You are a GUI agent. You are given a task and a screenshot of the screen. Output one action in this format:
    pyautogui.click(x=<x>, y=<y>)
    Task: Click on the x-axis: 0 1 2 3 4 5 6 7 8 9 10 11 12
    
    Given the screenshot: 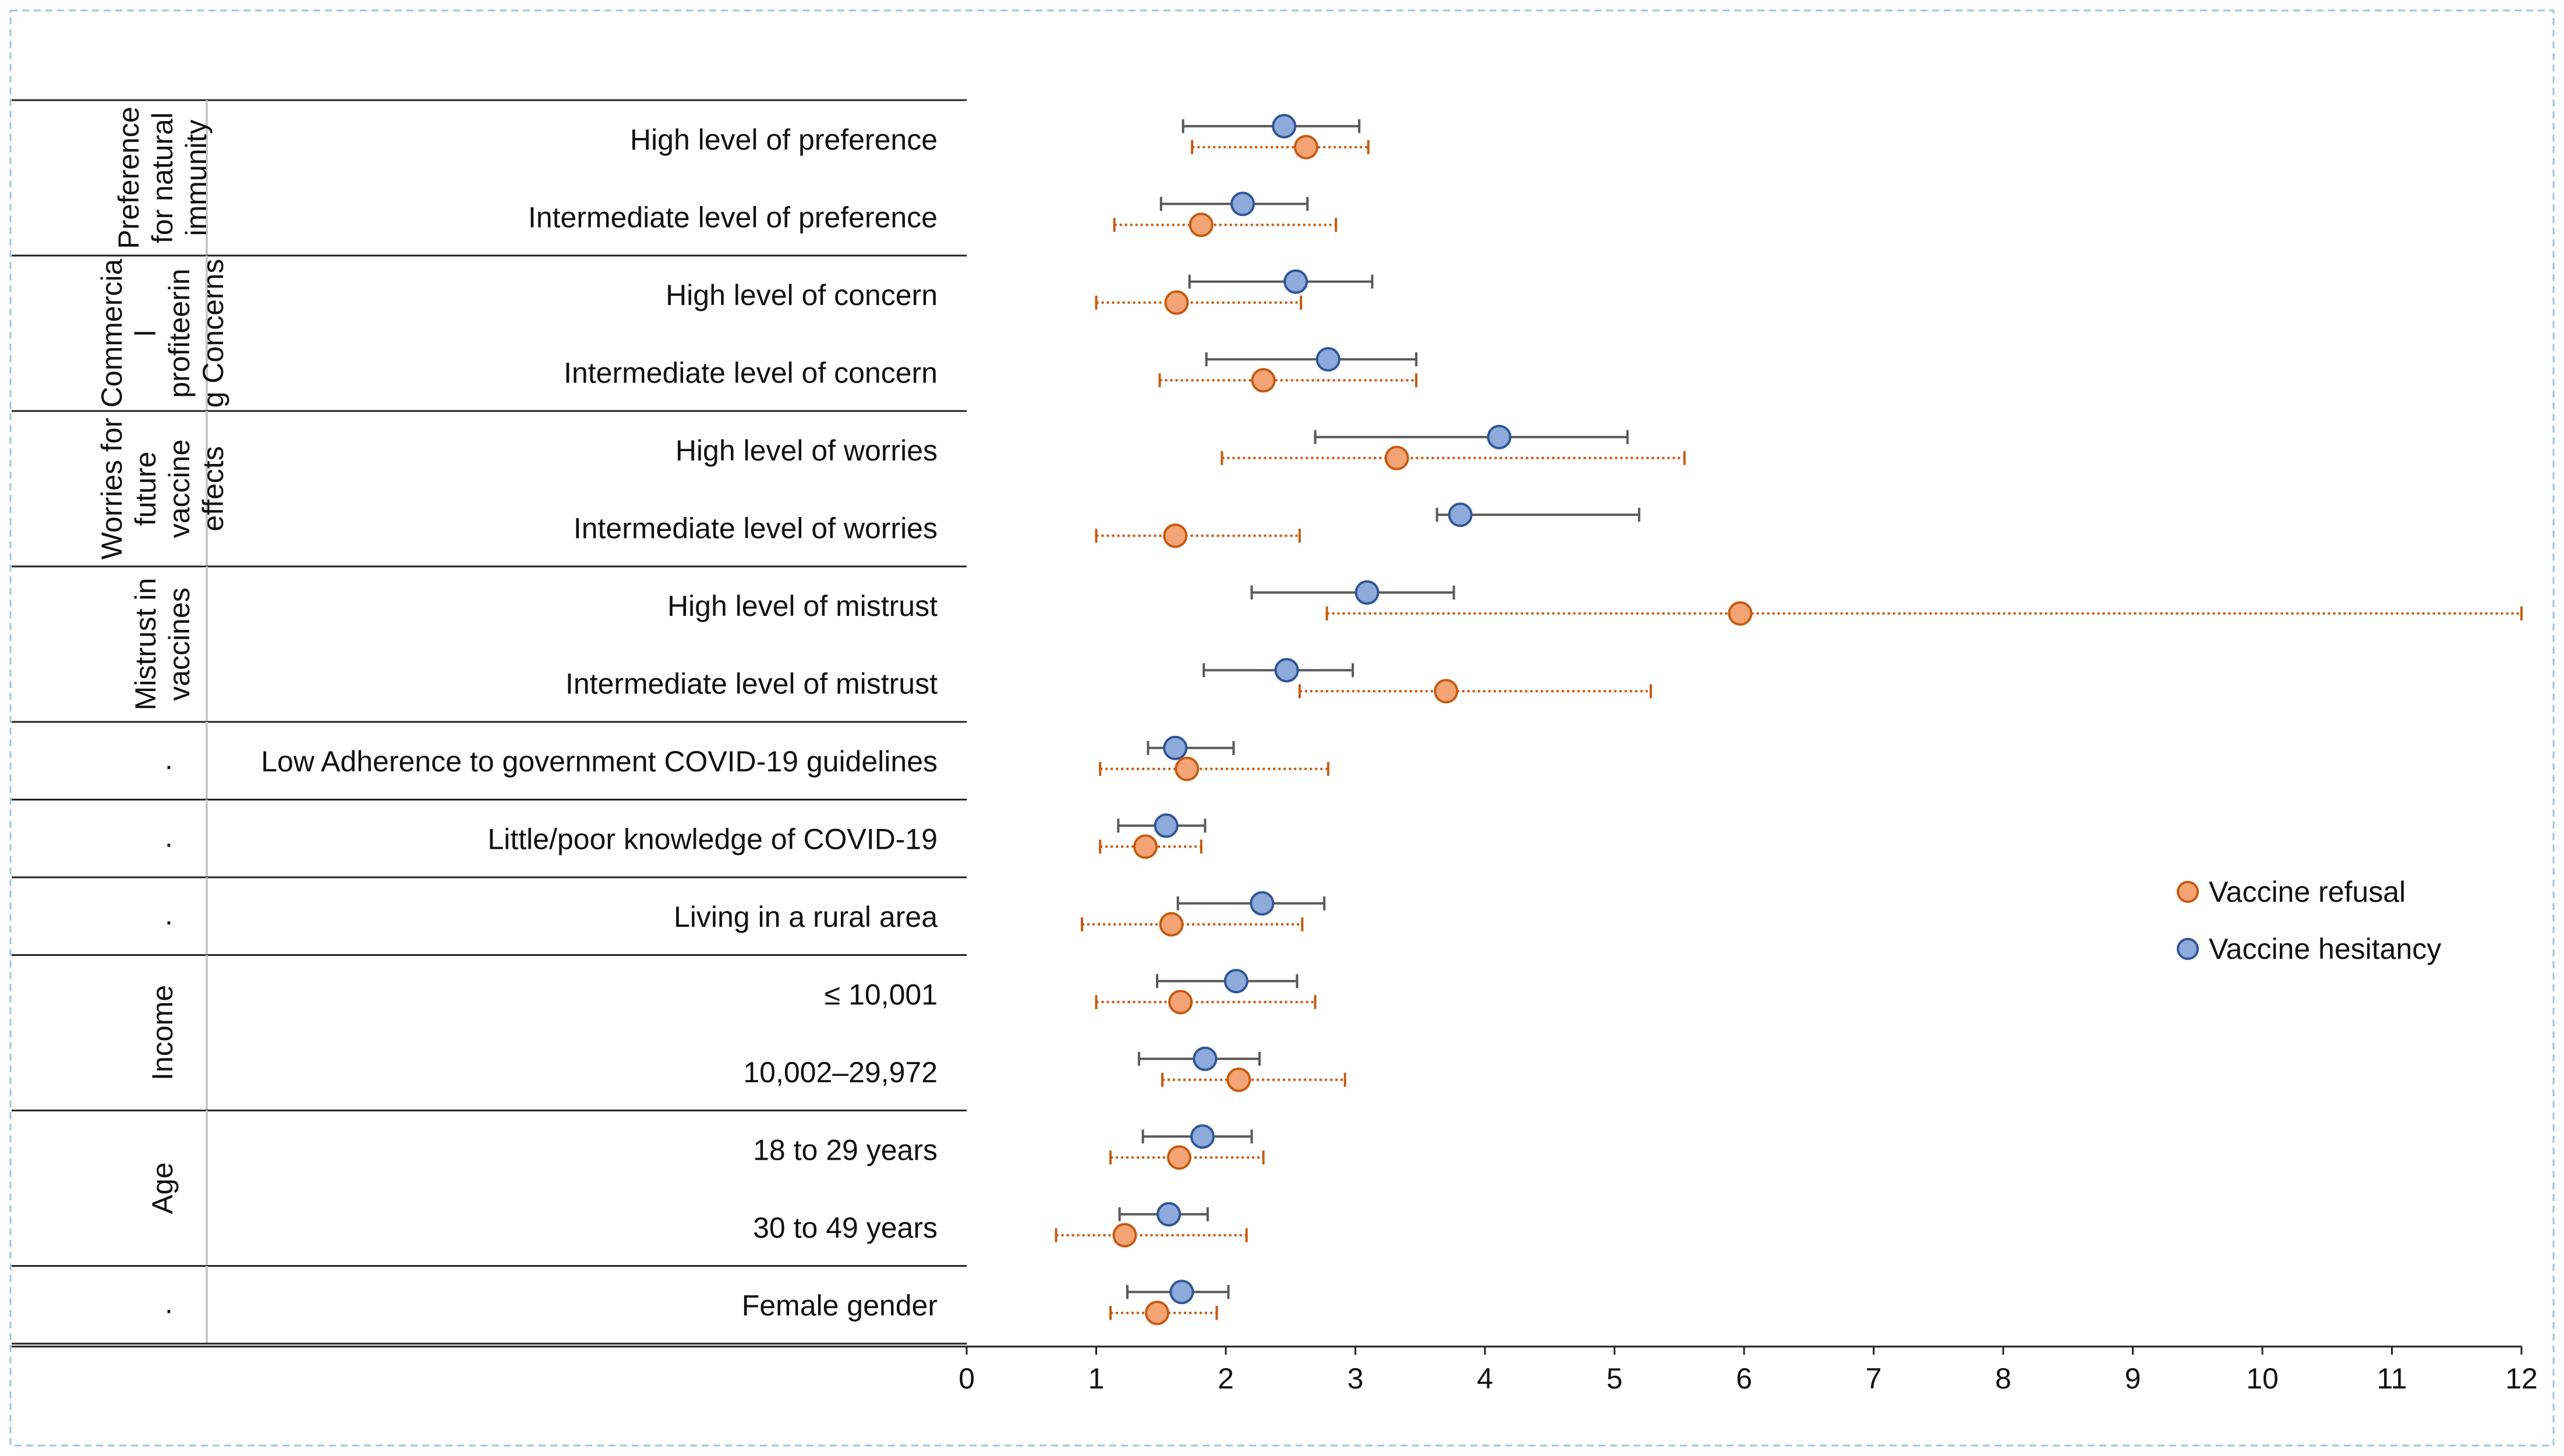 What is the action you would take?
    pyautogui.click(x=1275, y=1370)
    